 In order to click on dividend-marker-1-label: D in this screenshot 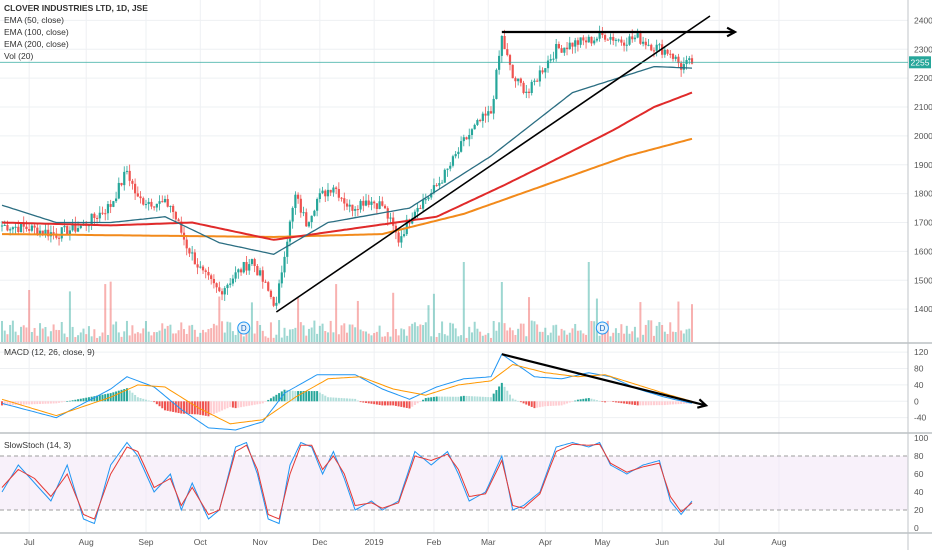, I will do `click(244, 328)`.